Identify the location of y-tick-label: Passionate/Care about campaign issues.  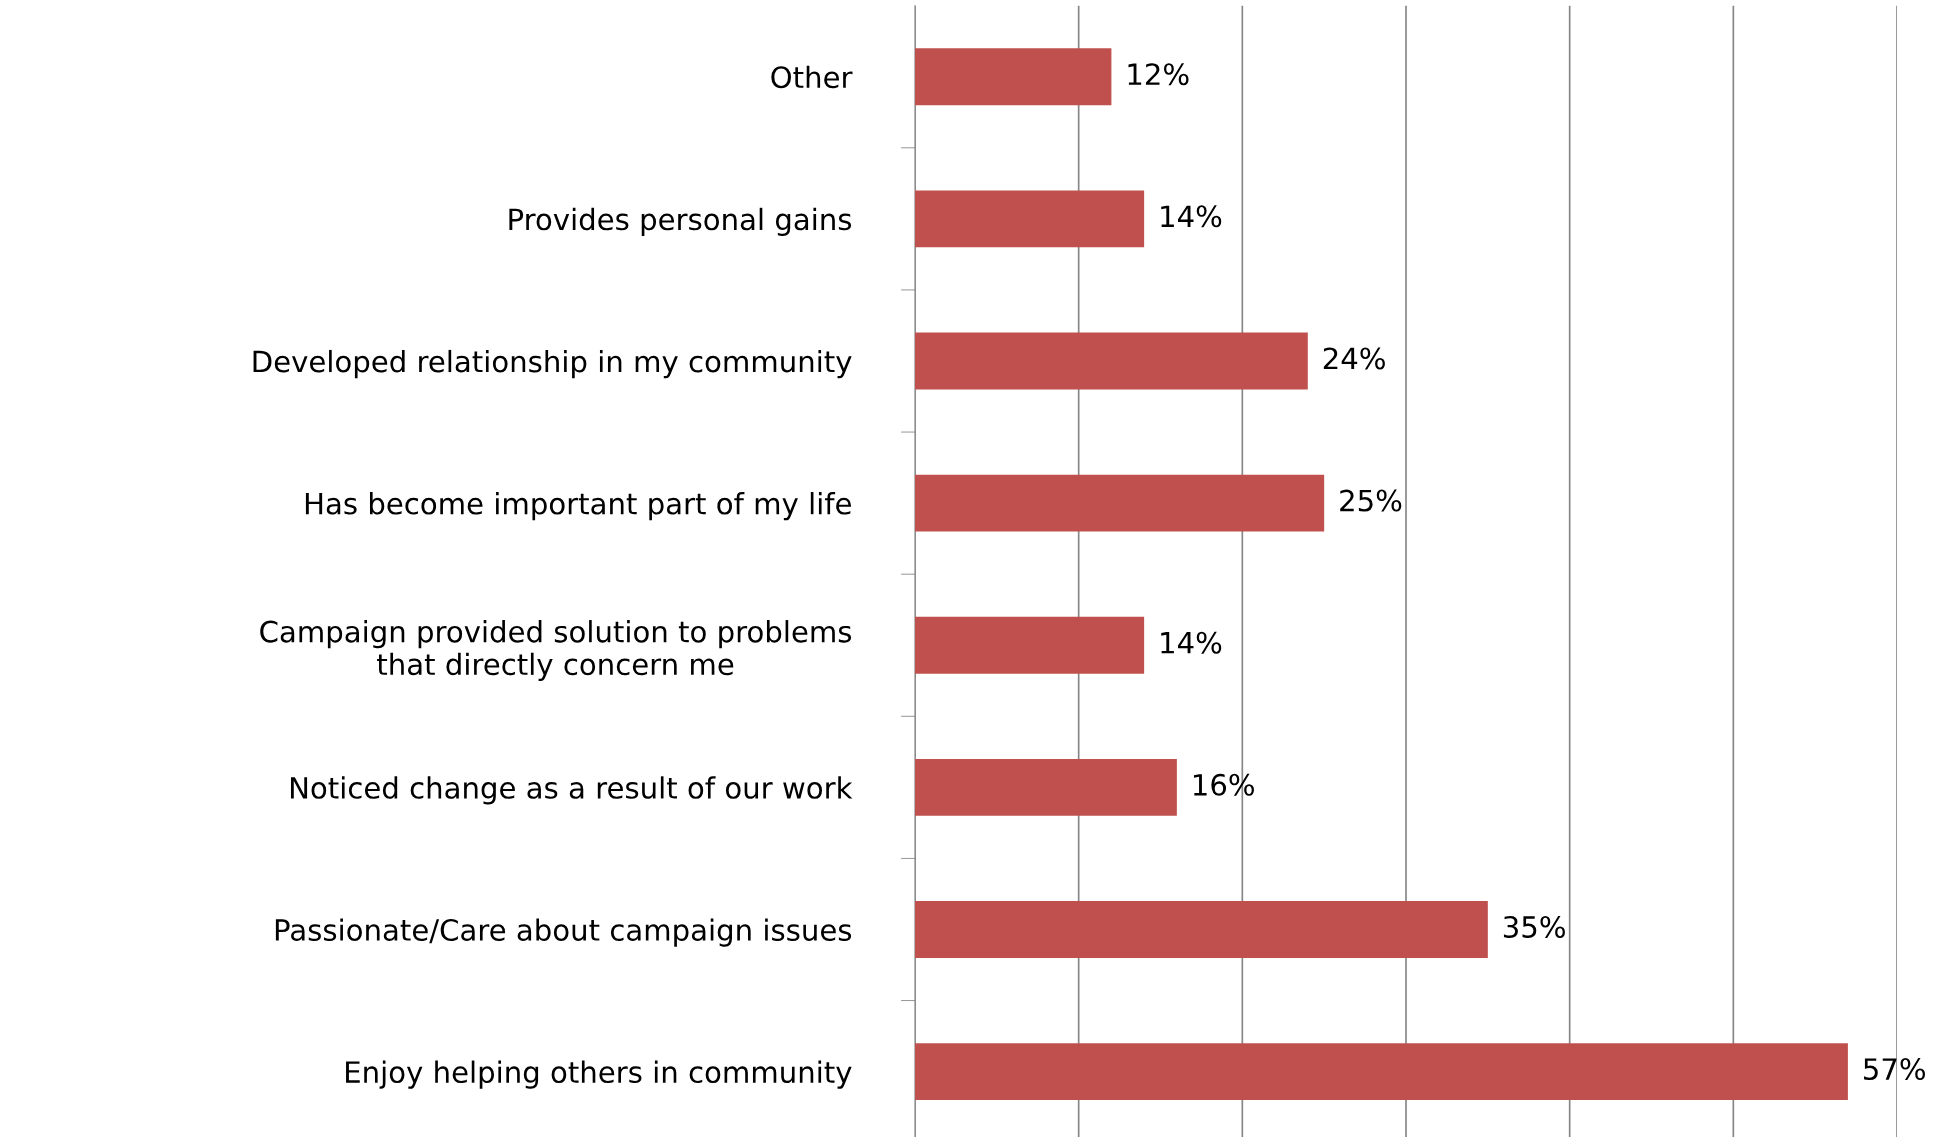
(563, 932).